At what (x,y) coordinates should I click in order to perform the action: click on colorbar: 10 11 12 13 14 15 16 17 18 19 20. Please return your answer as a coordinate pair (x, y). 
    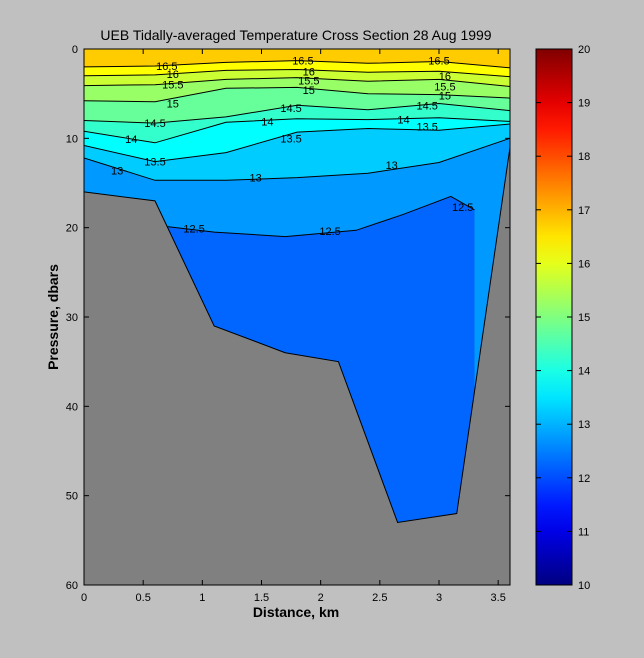
    Looking at the image, I should click on (562, 318).